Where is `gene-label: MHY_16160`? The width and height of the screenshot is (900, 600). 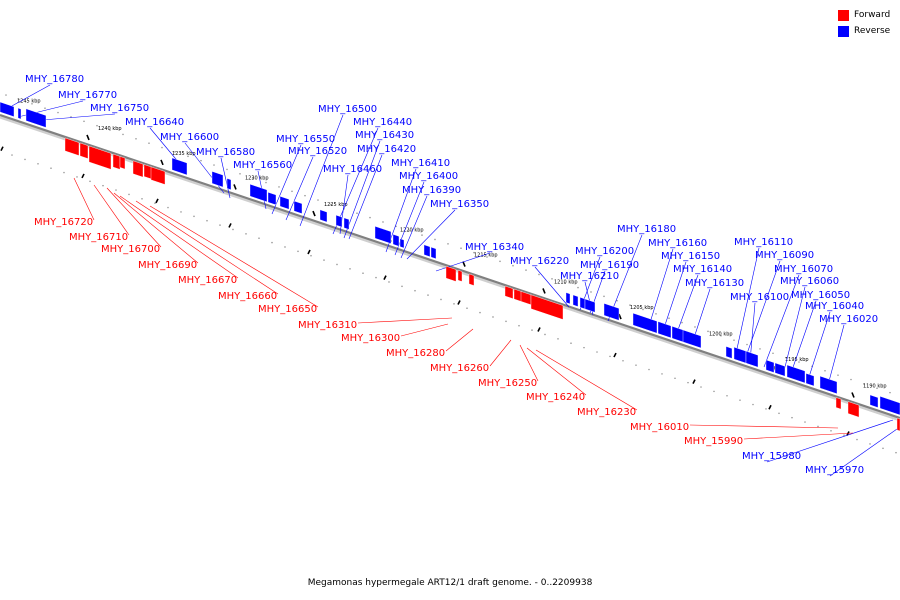
gene-label: MHY_16160 is located at coordinates (677, 243).